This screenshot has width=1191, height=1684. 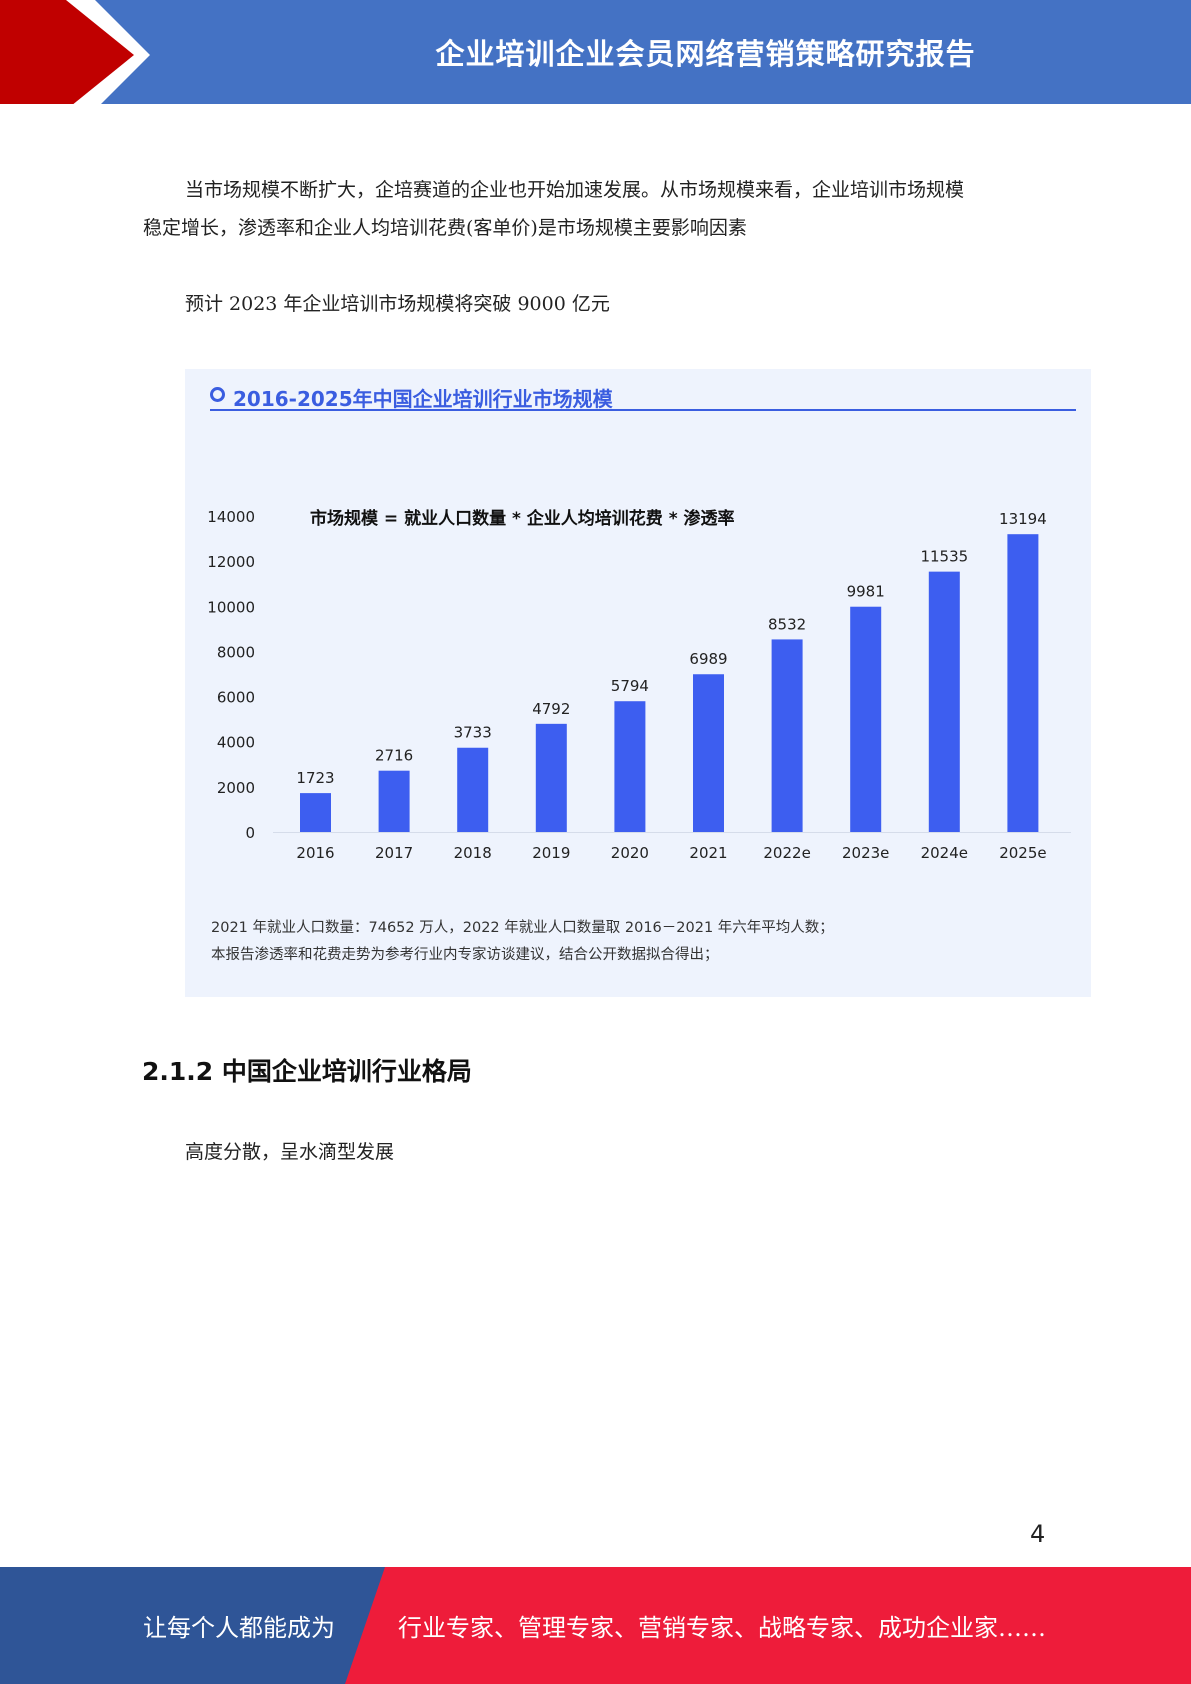 I want to click on intro-line-2: 稳定增长，渗透率和企业人均培训花费(客单价)是市场规模主要影响因素, so click(x=445, y=228).